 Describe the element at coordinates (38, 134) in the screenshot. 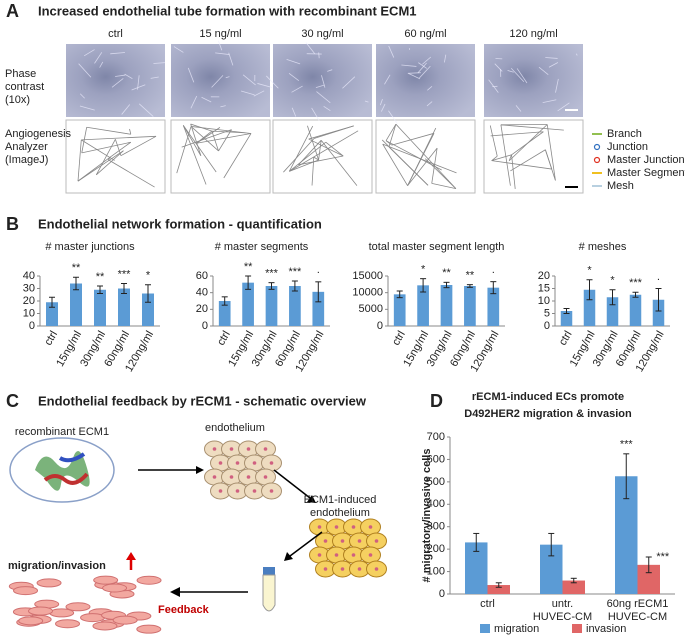

I see `row-label: Angiogenesis` at that location.